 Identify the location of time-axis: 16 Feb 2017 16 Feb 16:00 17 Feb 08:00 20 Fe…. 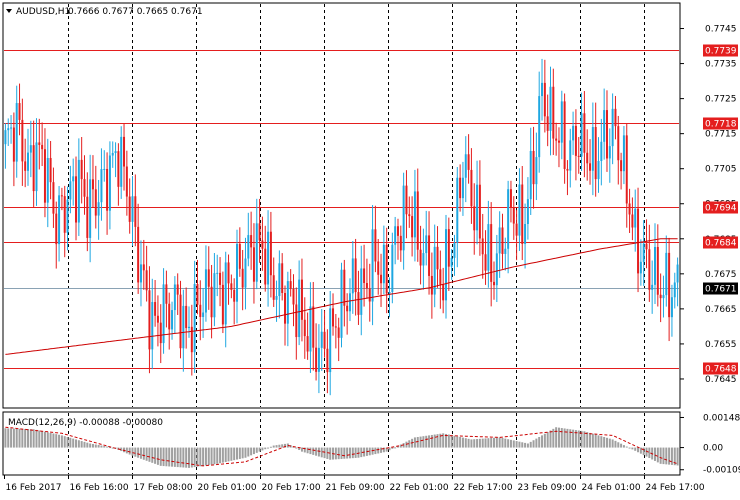
(354, 484).